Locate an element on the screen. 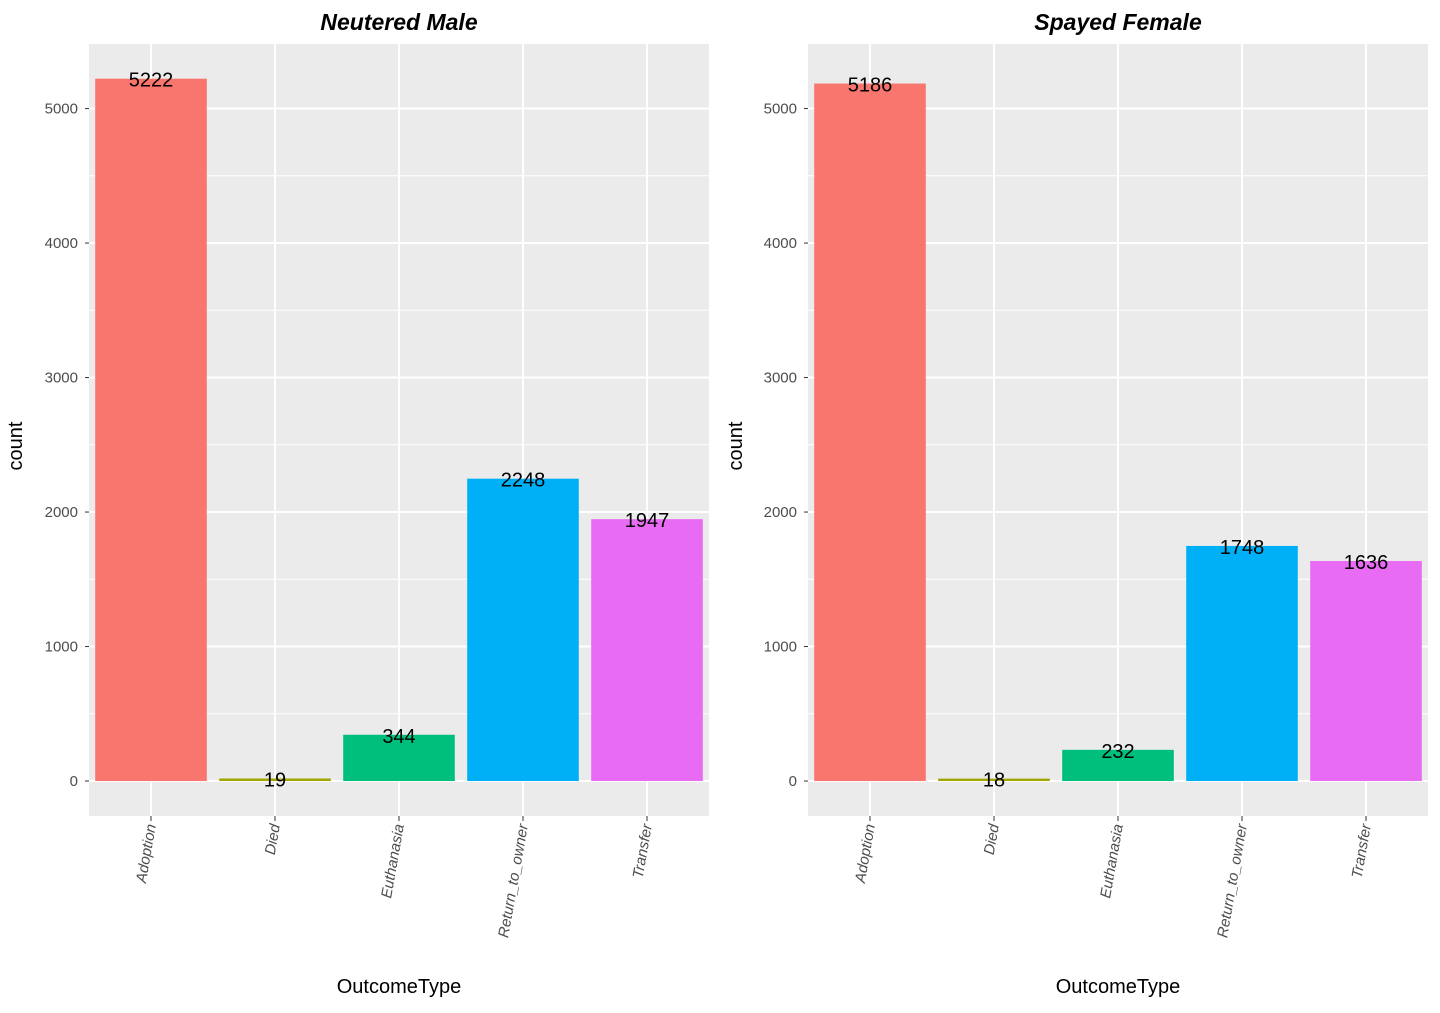 The width and height of the screenshot is (1440, 1013). data-label: 1636 is located at coordinates (1366, 563).